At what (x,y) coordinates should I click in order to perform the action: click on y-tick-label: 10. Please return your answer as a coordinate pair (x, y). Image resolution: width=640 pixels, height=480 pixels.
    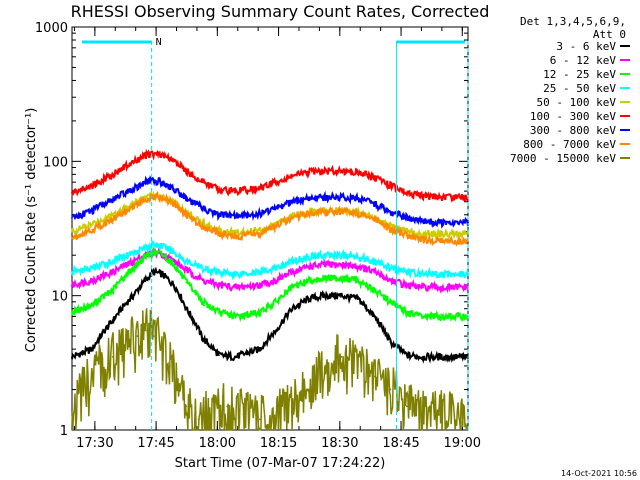
    Looking at the image, I should click on (59, 297).